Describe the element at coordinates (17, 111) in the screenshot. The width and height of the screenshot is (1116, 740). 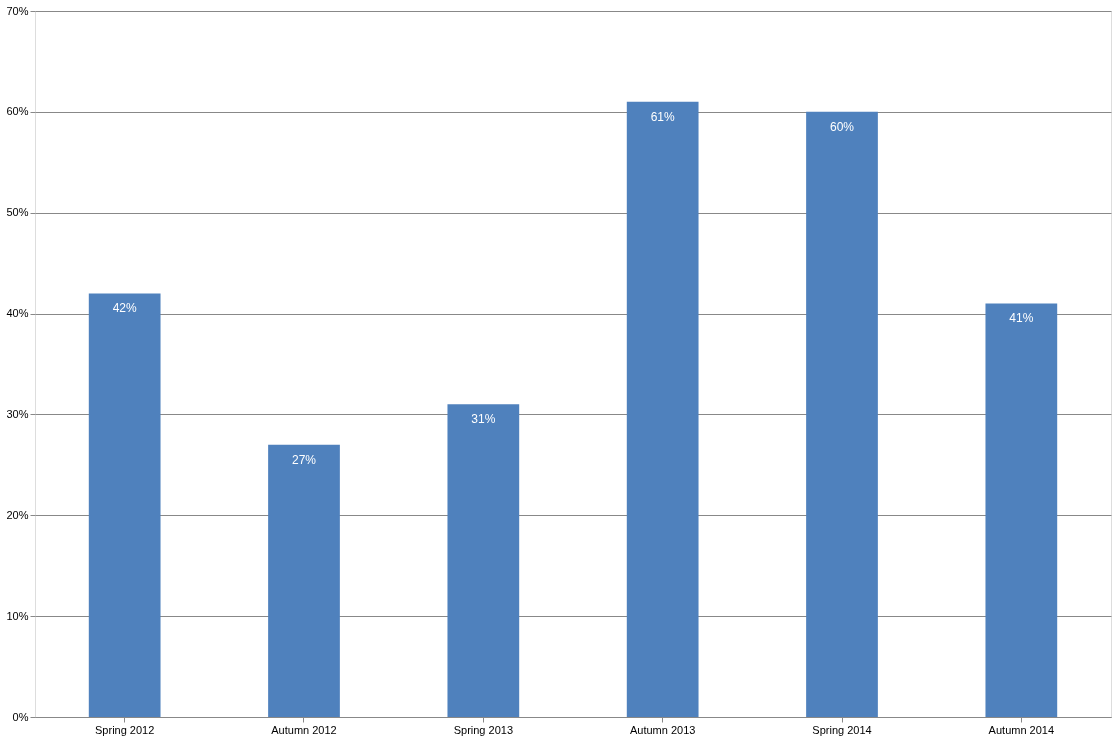
I see `y-tick-label: 60%` at that location.